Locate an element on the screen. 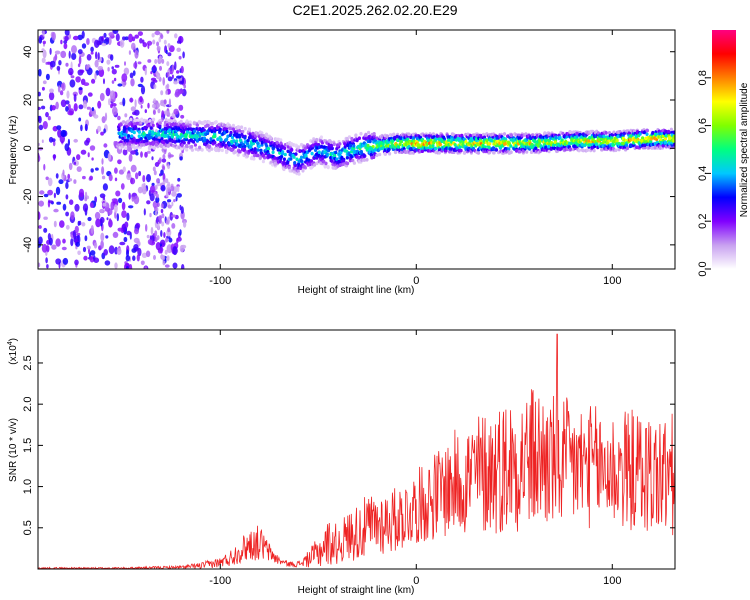 The image size is (750, 600). spectrogram-y-tick-label: -20 is located at coordinates (28, 197).